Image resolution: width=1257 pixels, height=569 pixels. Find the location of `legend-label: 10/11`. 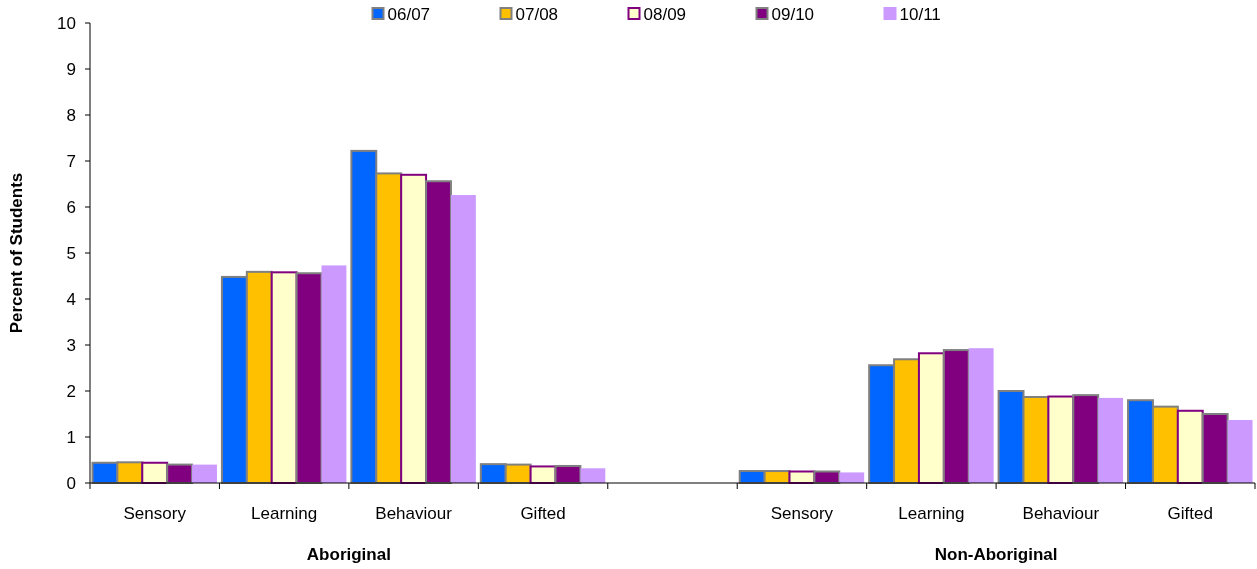

legend-label: 10/11 is located at coordinates (920, 14).